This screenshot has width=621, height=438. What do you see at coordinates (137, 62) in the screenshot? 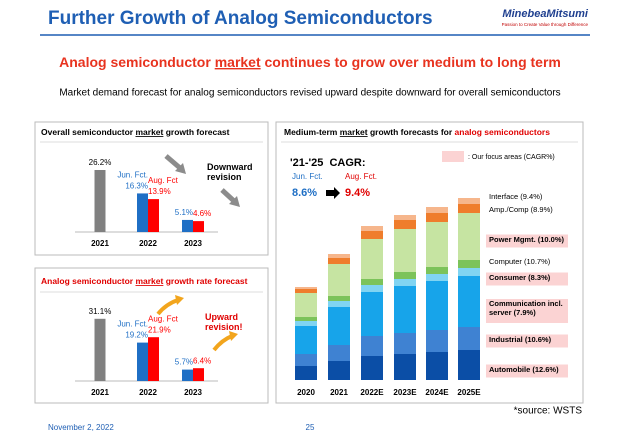
I see `headline-part: Analog semiconductor` at bounding box center [137, 62].